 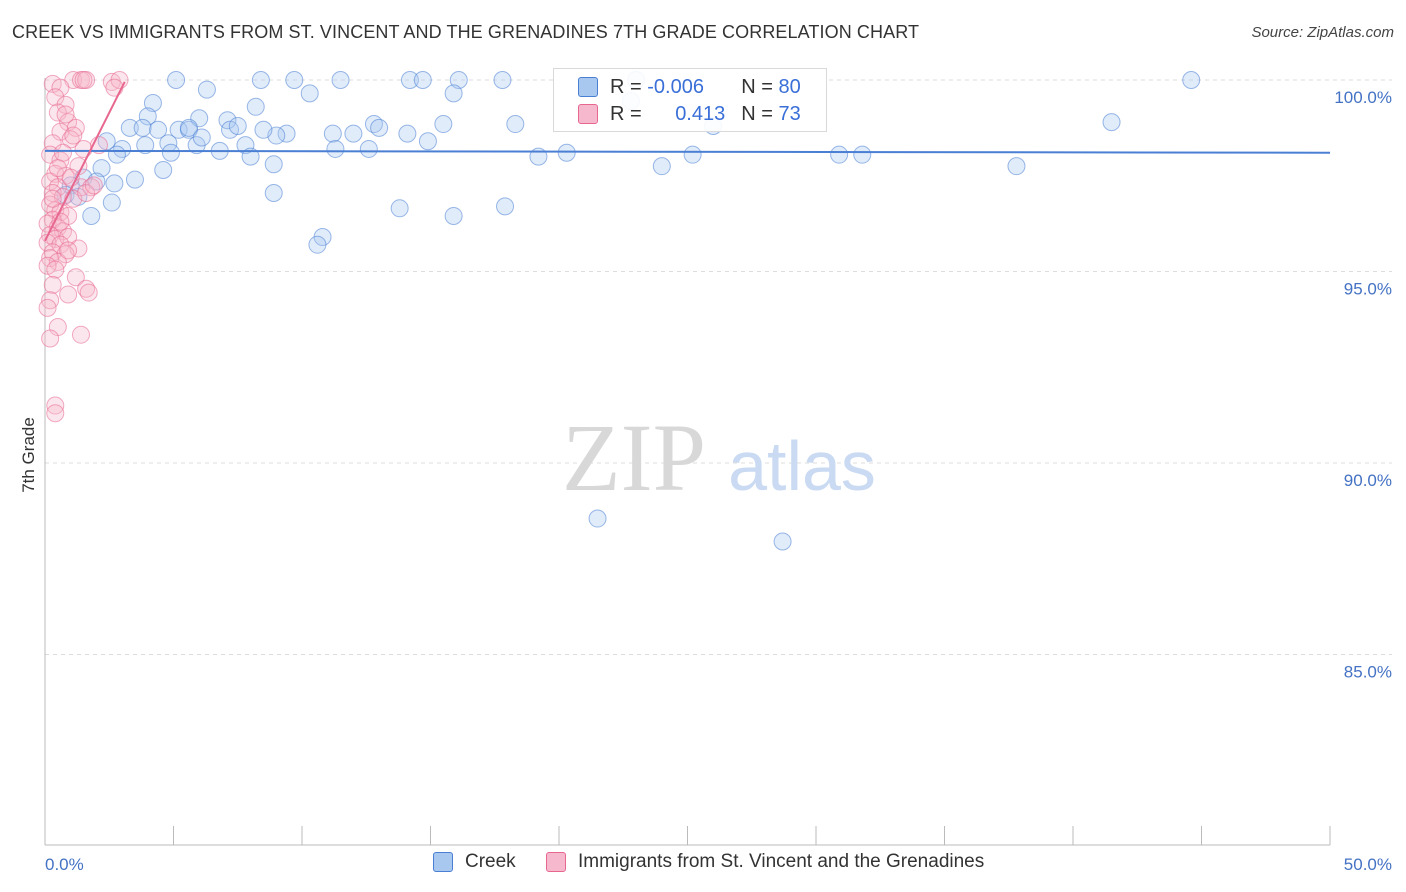 I want to click on x-tick-label: 50.0%, so click(x=1368, y=864).